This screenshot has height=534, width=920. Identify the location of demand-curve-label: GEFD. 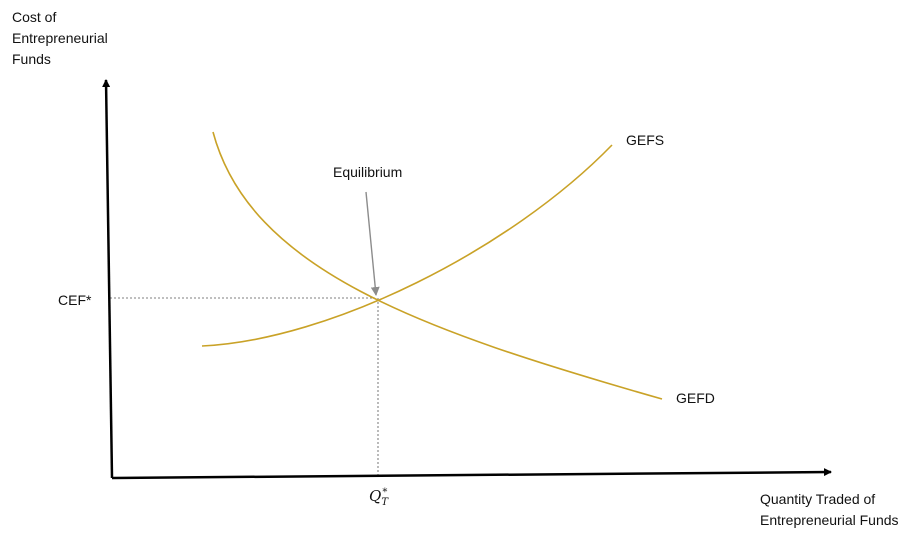
(695, 398).